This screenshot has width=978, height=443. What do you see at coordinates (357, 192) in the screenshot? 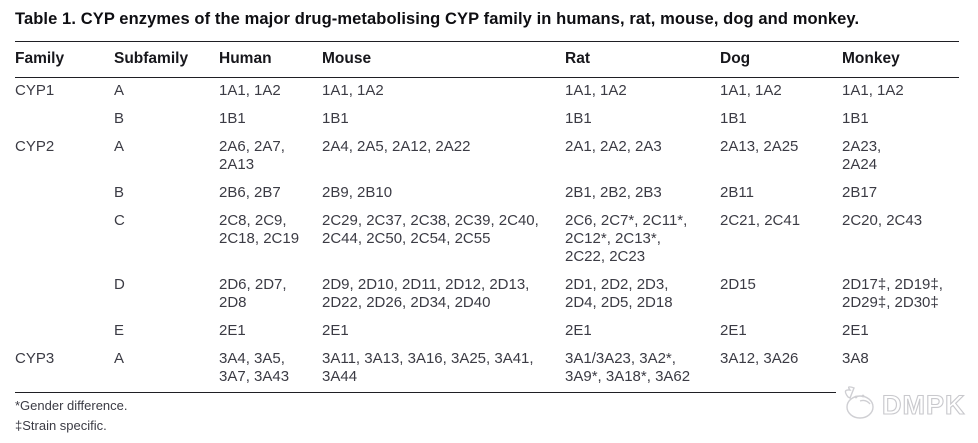
I see `cell-mouse: 2B9, 2B10` at bounding box center [357, 192].